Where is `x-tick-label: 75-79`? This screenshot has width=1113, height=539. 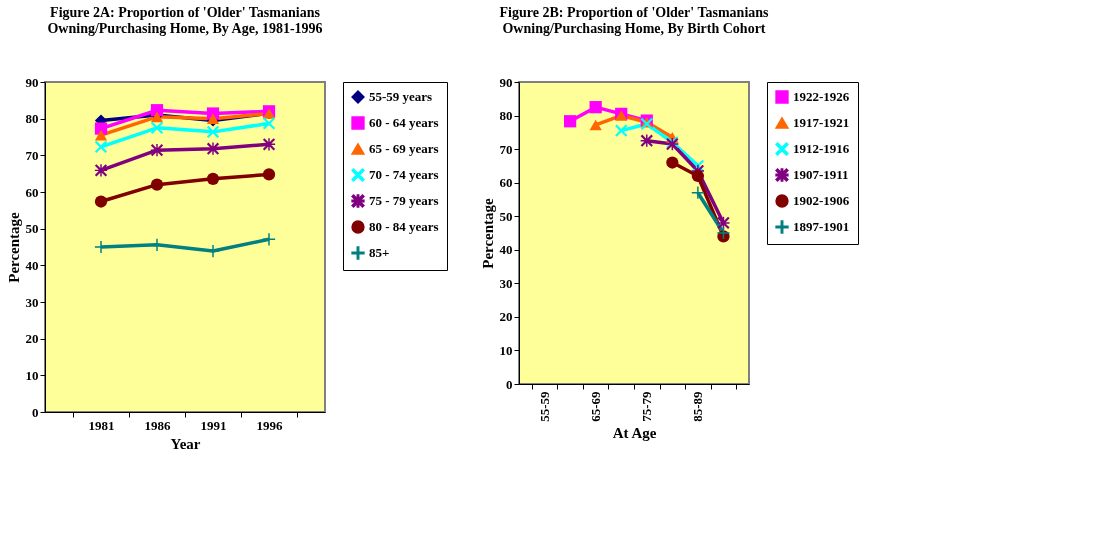 x-tick-label: 75-79 is located at coordinates (647, 406).